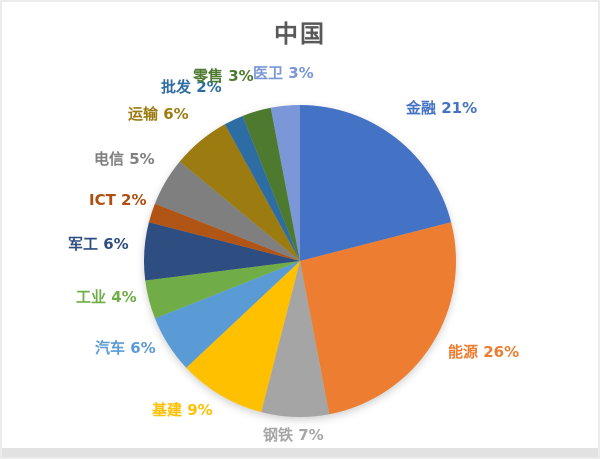 The image size is (600, 459). Describe the element at coordinates (222, 290) in the screenshot. I see `pie-slice-工业` at that location.